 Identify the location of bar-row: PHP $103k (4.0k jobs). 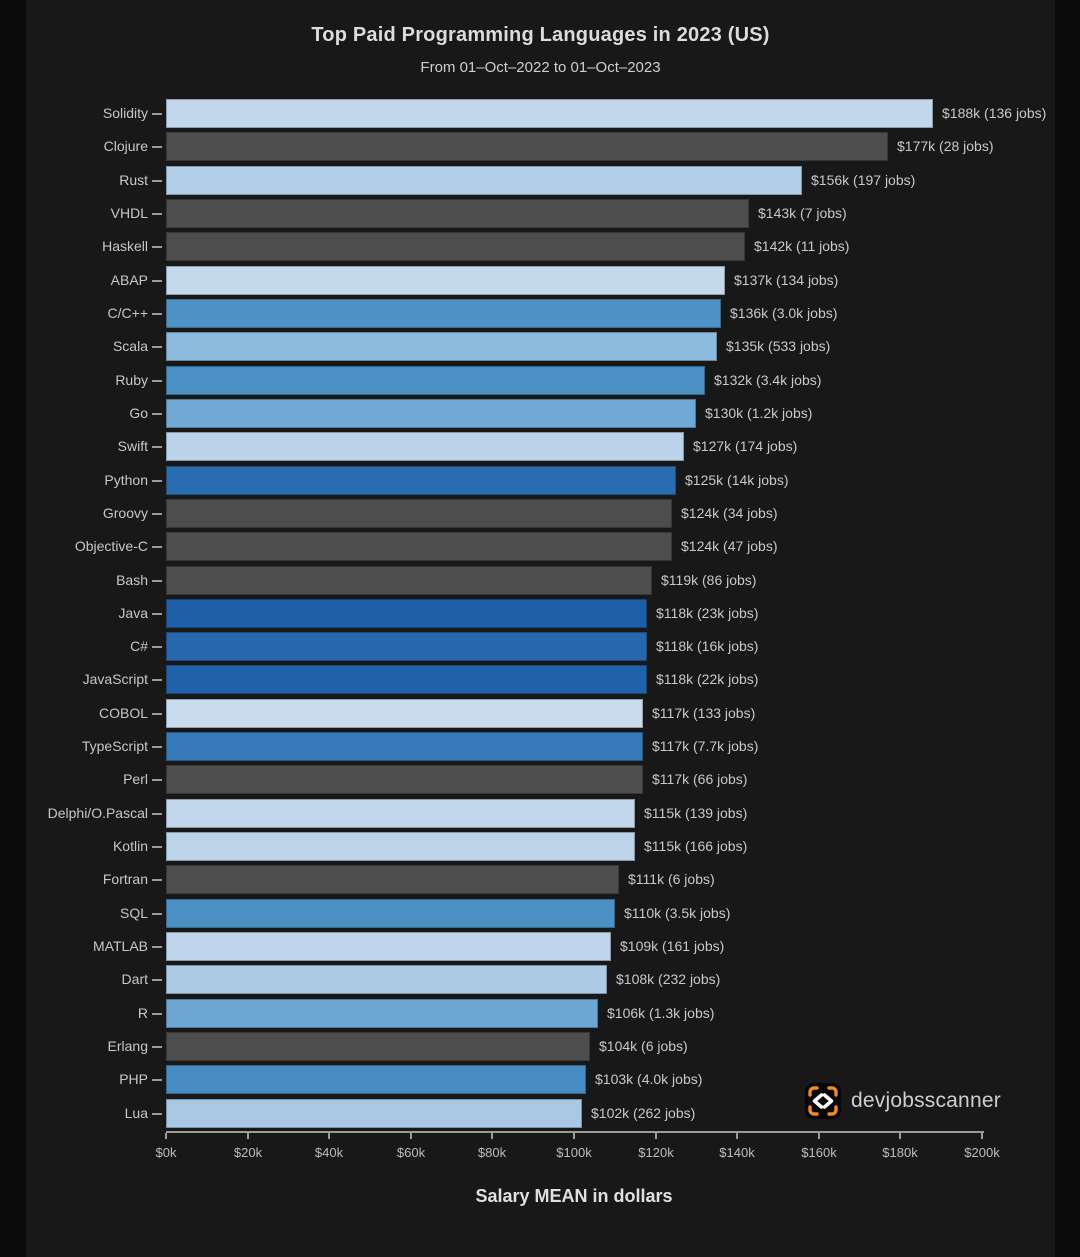
(550, 1079).